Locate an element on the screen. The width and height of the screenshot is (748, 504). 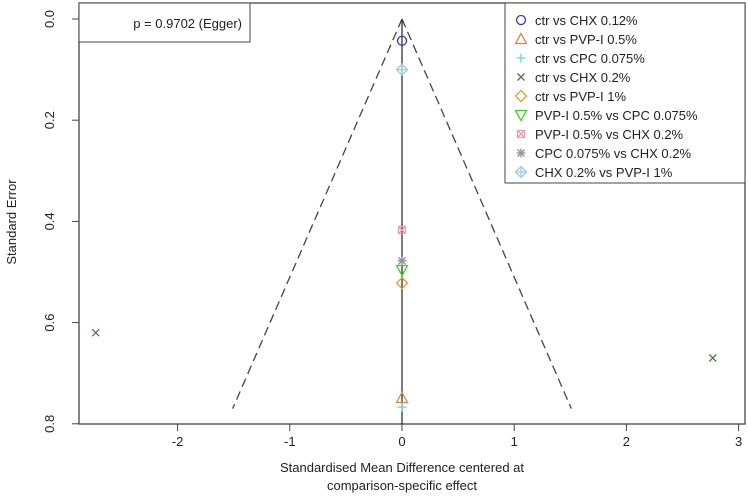
y-tick-label: 0.6 is located at coordinates (49, 323).